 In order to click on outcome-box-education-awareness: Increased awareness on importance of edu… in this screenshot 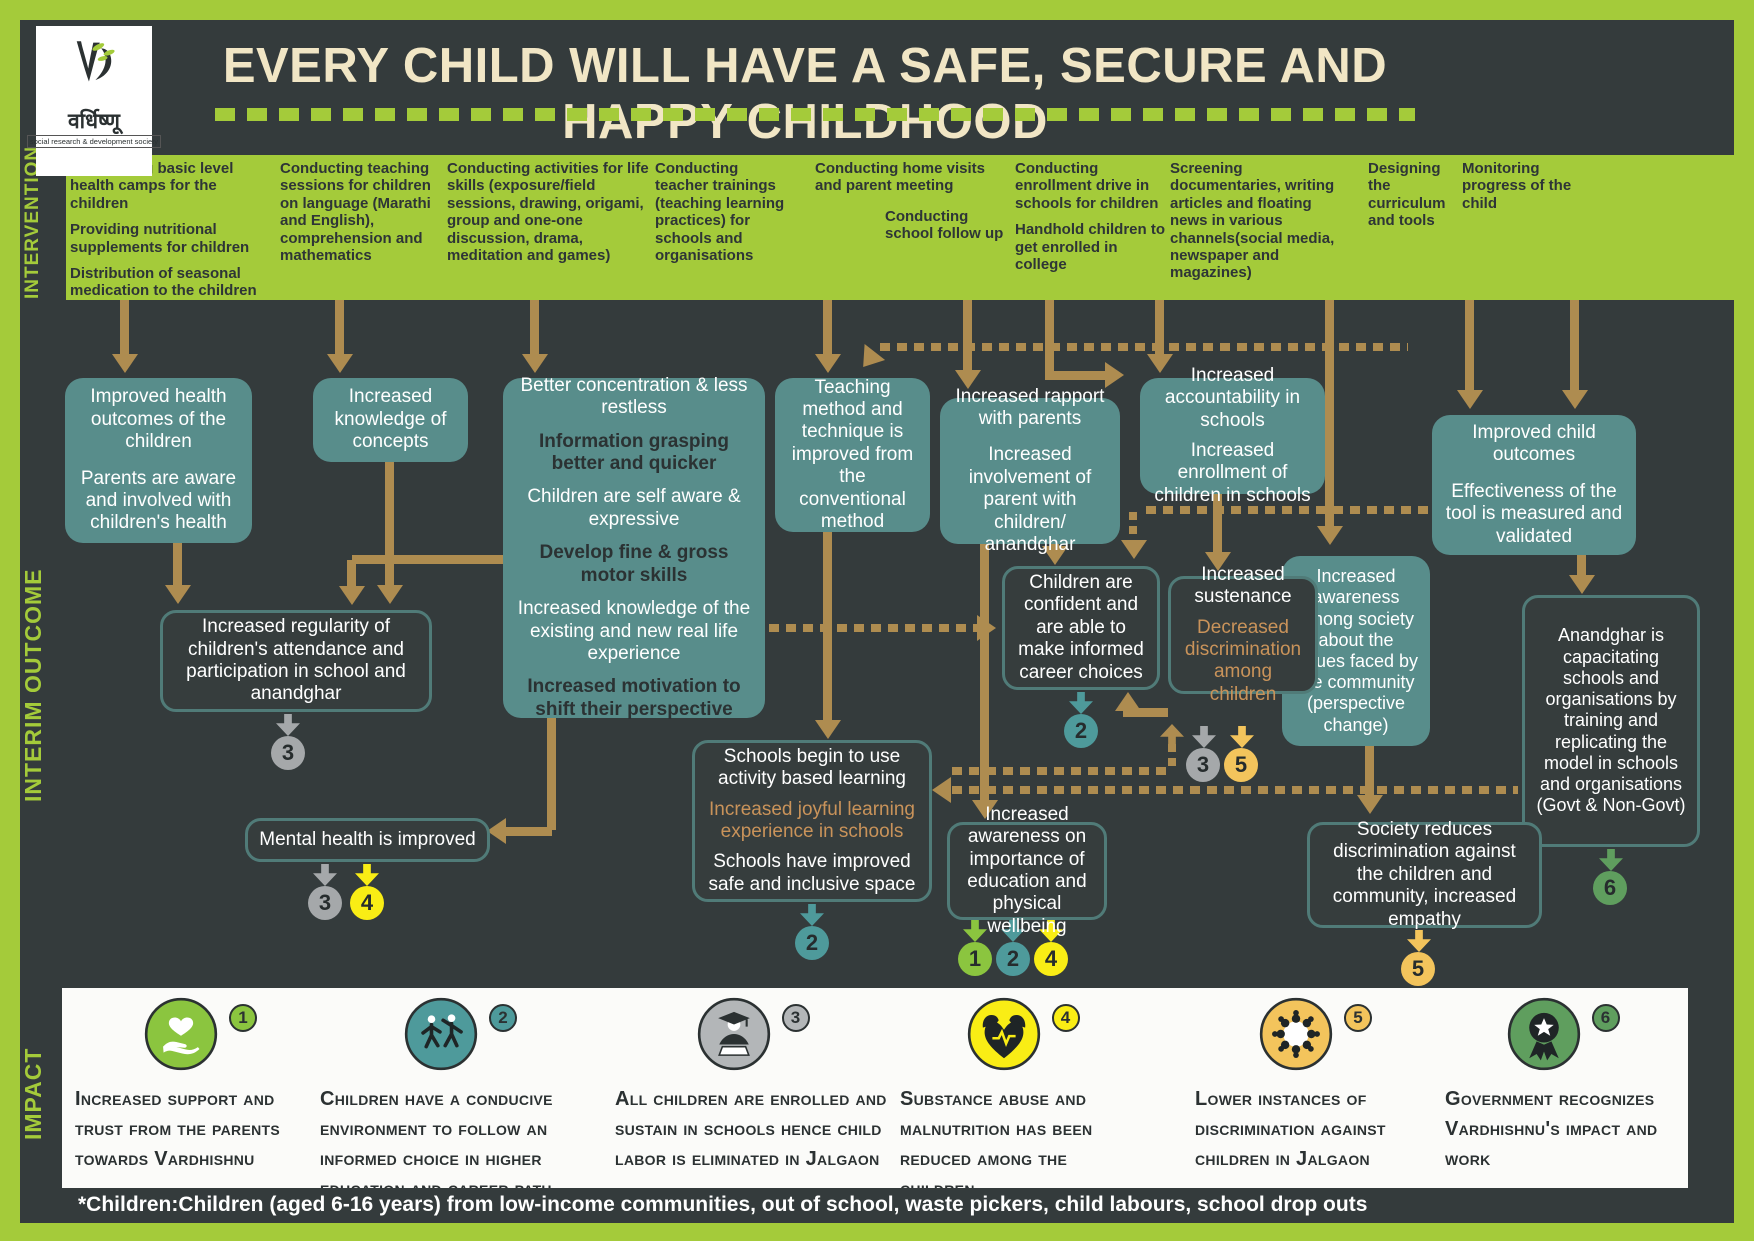, I will do `click(1027, 870)`.